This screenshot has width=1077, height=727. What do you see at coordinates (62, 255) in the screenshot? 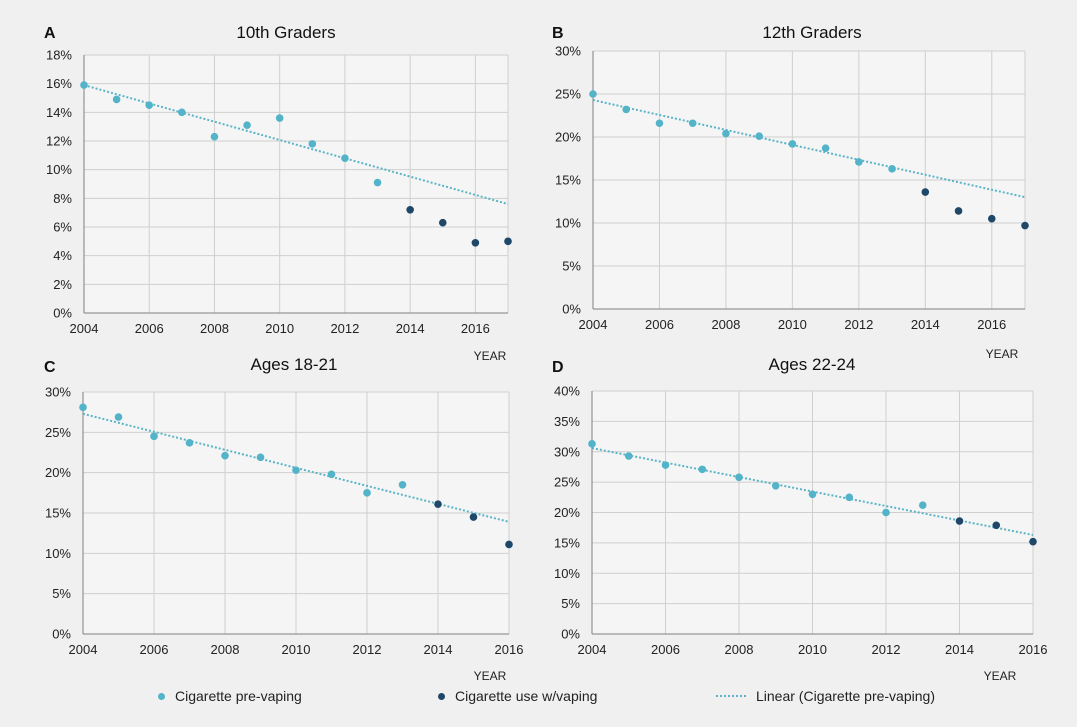
I see `y-tick-label: 4%` at bounding box center [62, 255].